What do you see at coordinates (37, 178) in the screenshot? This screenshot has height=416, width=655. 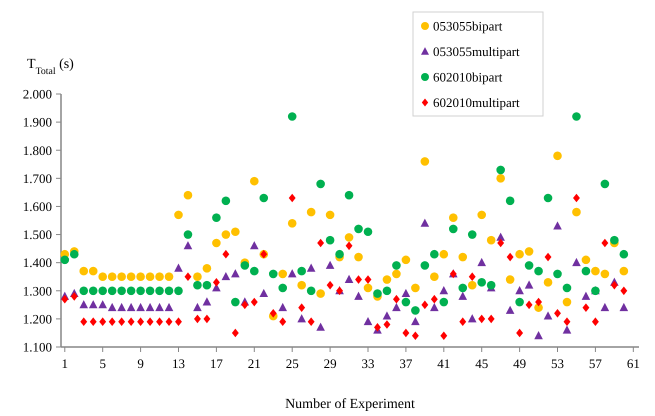 I see `y-tick-label: 1.700` at bounding box center [37, 178].